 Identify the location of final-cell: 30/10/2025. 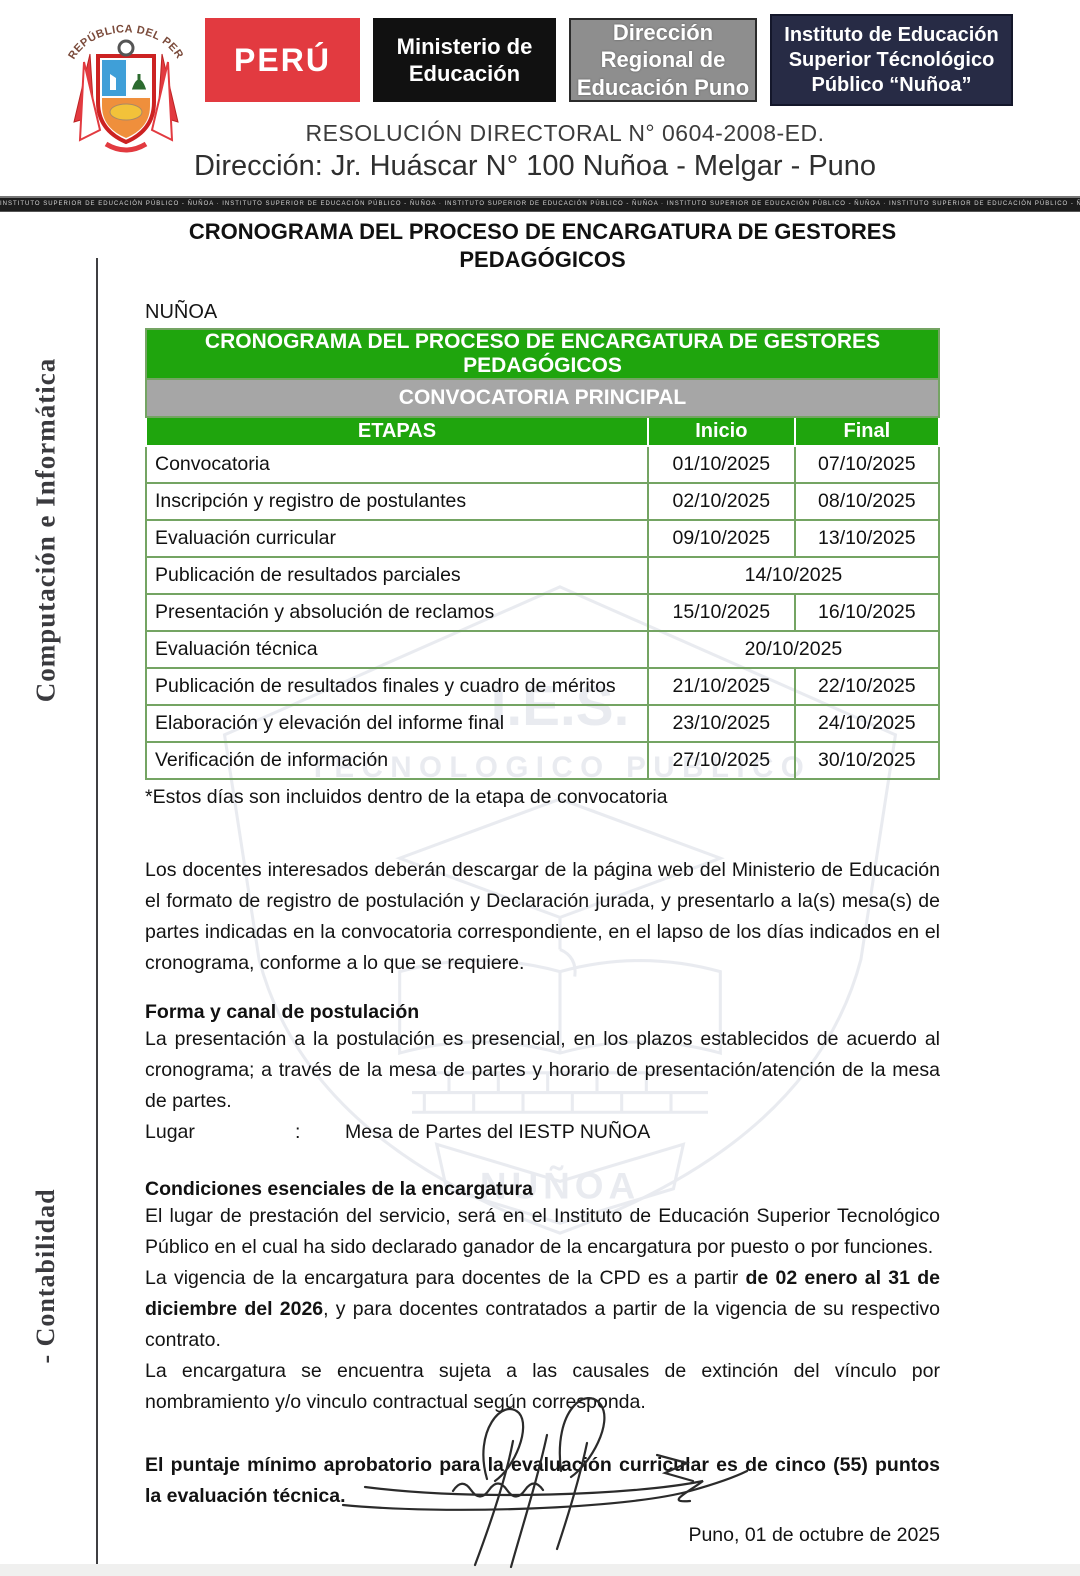
(867, 760).